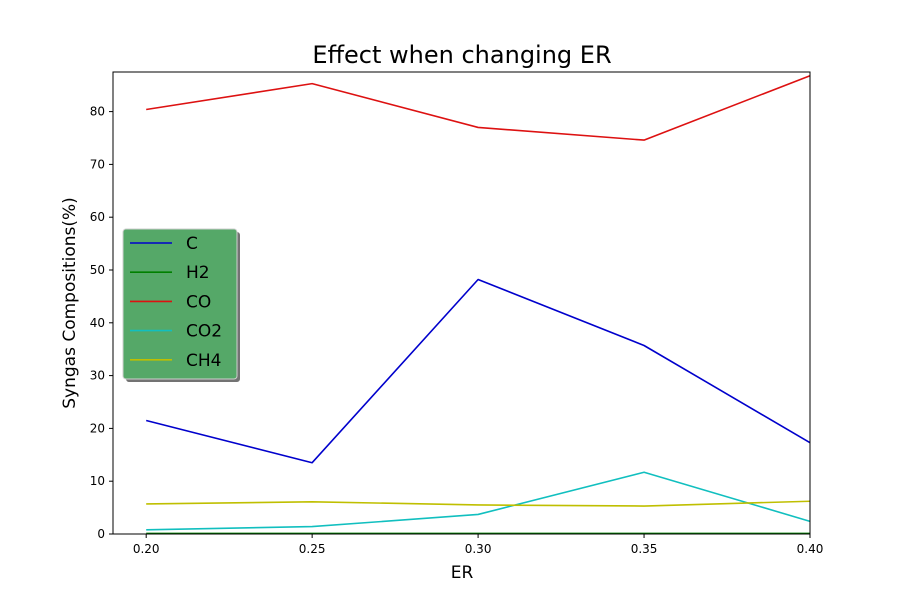 Image resolution: width=900 pixels, height=600 pixels. Describe the element at coordinates (97, 164) in the screenshot. I see `y-tick-label: 70` at that location.